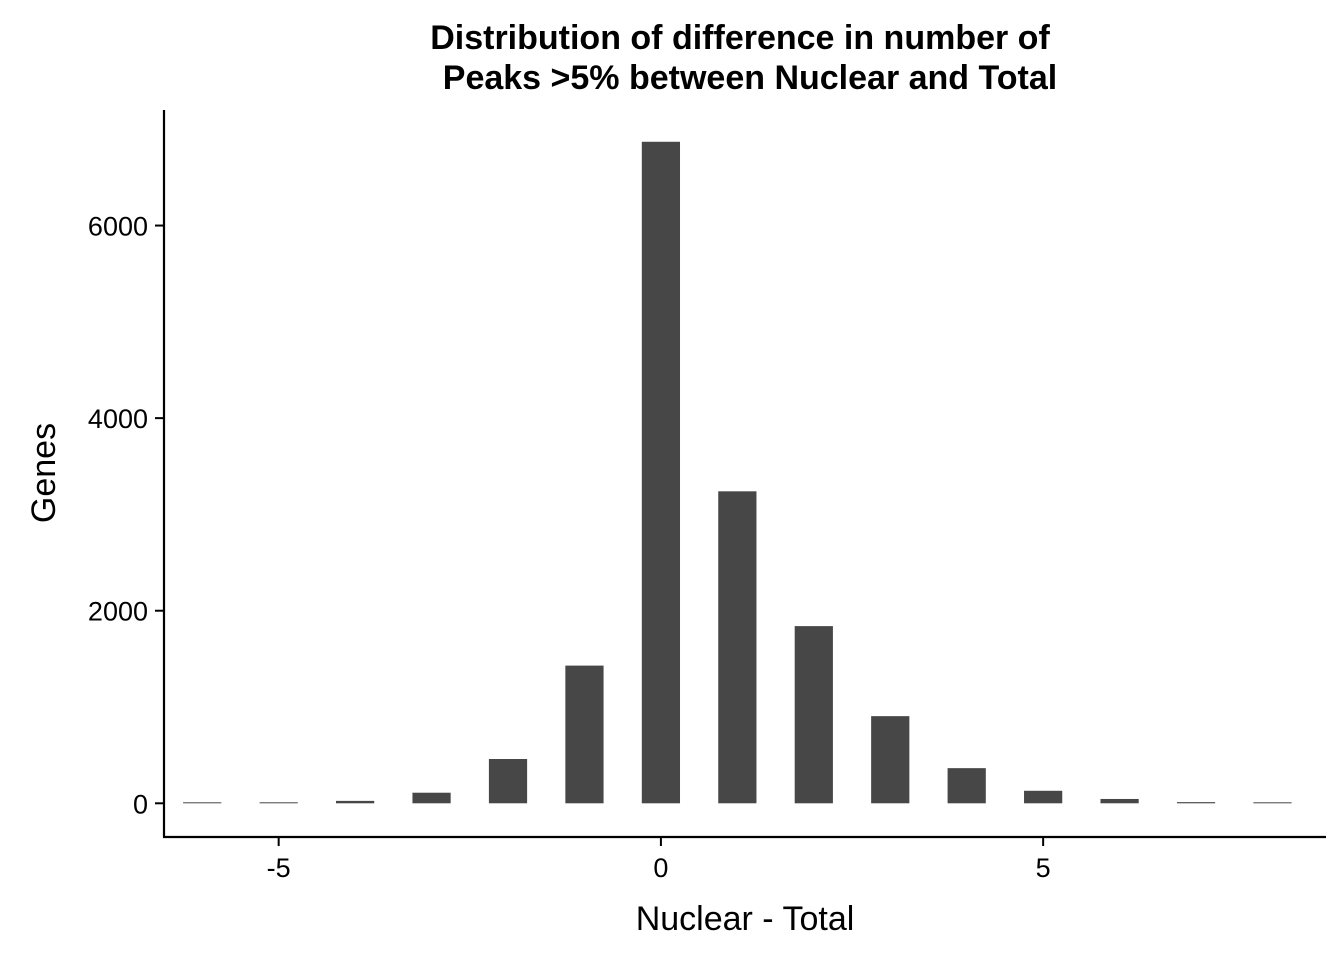 The height and width of the screenshot is (960, 1344). I want to click on x-ticks-group: -5 0 5, so click(659, 860).